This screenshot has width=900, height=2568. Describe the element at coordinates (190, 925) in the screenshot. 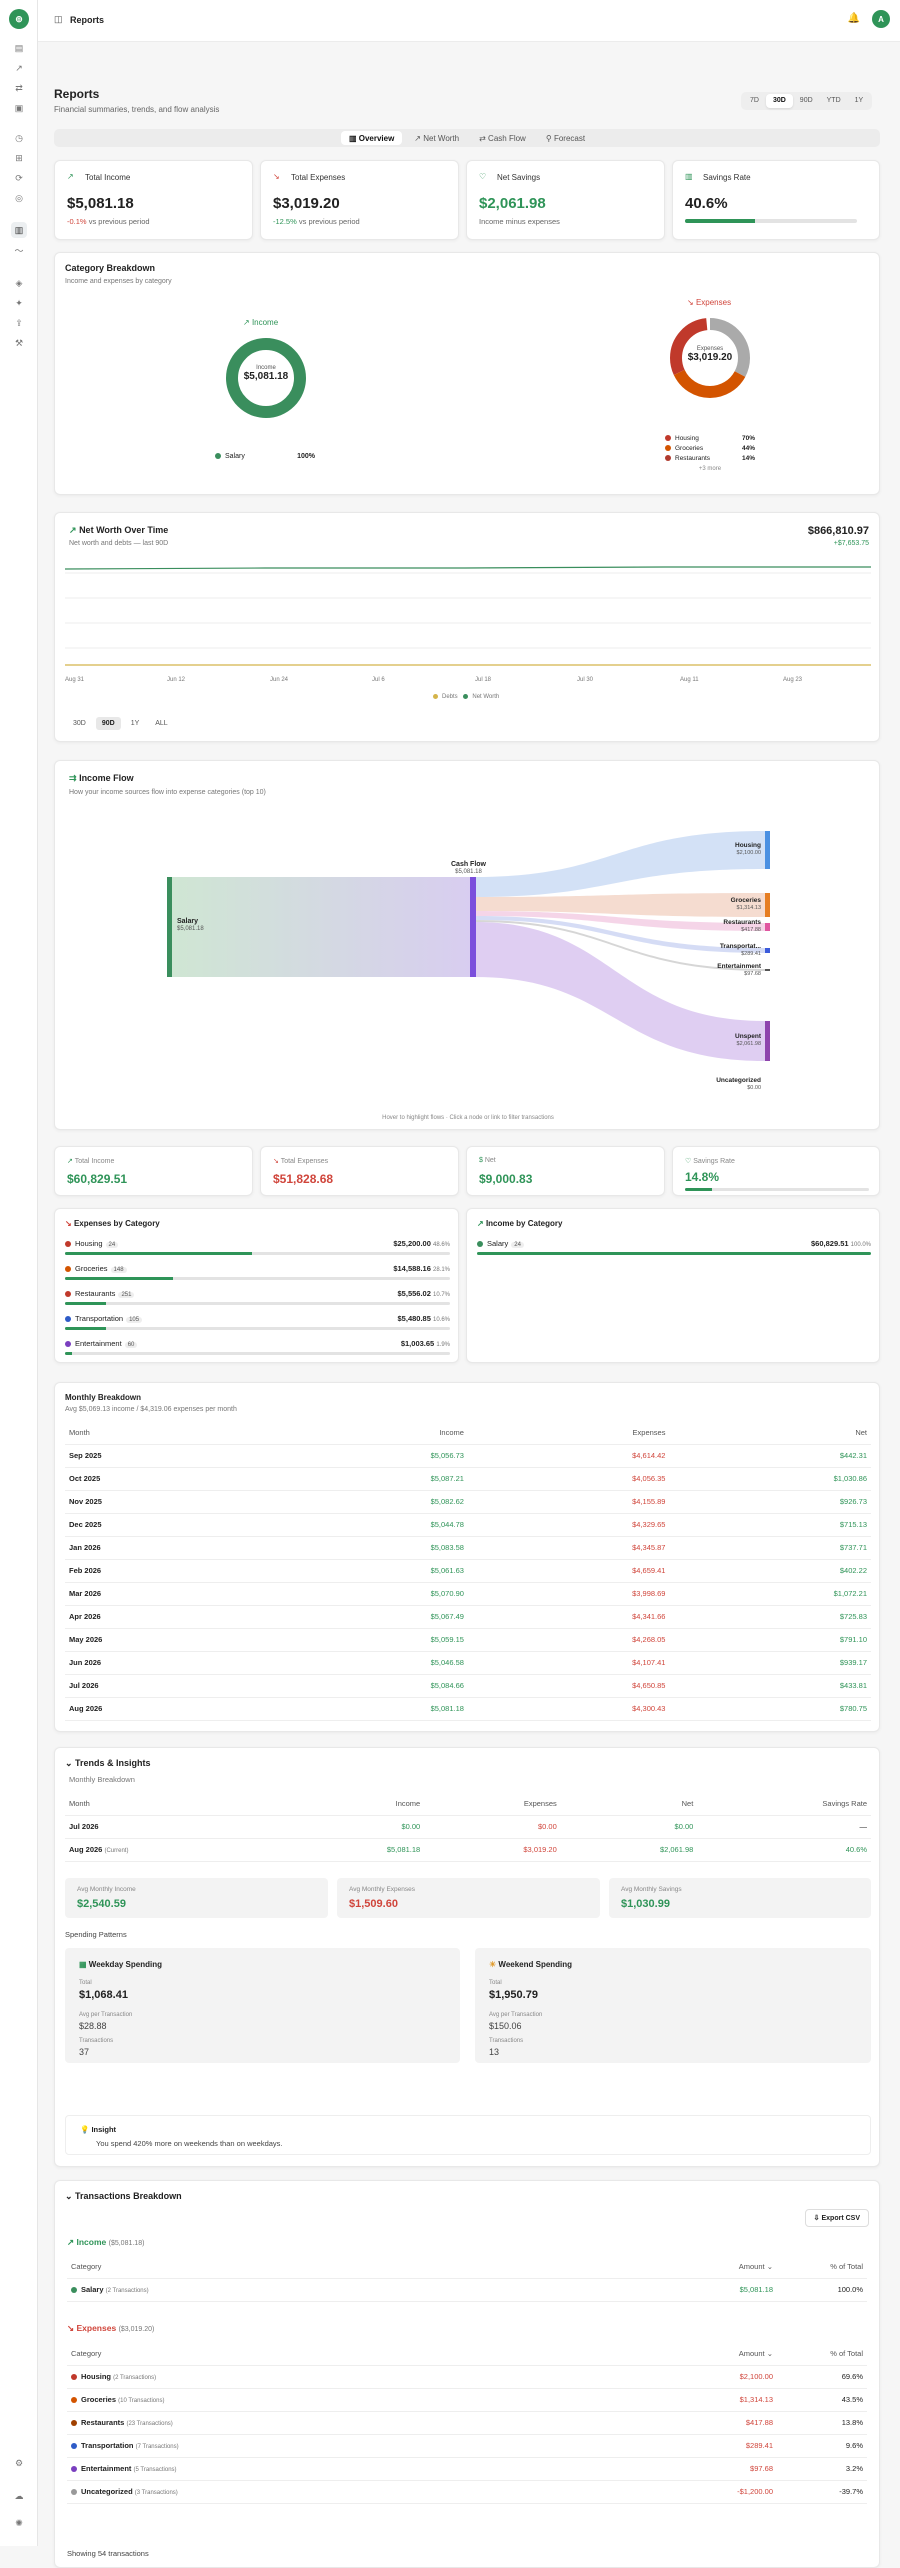

I see `sankey-source: Salary $5,081.18` at that location.